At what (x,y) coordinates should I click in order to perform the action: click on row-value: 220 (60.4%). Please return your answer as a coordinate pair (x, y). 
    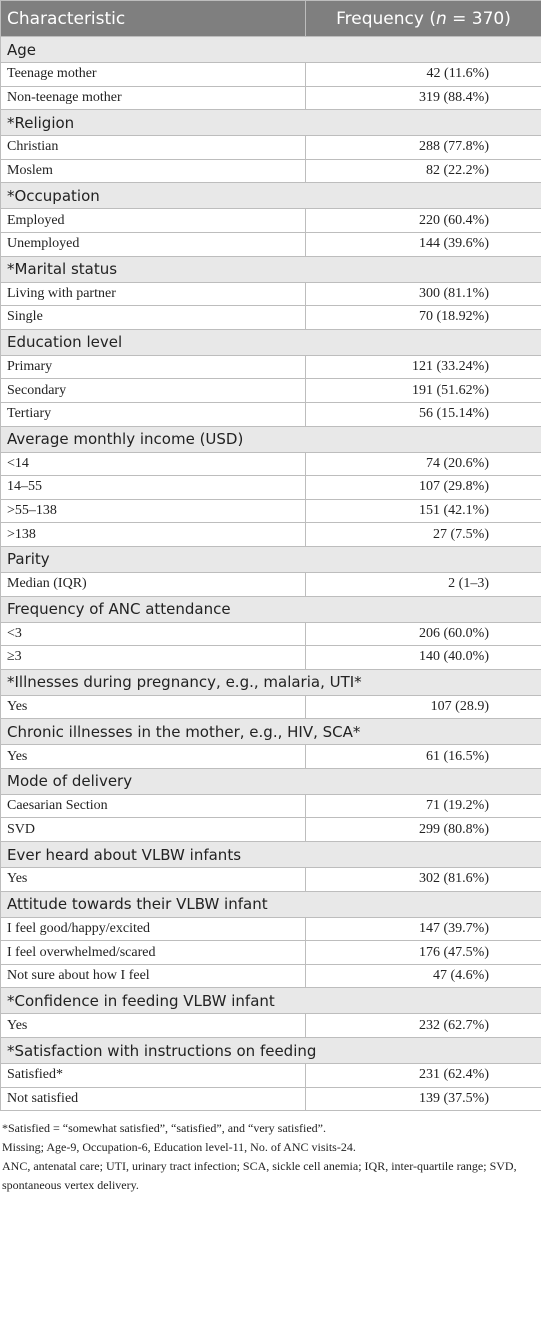
    Looking at the image, I should click on (423, 220).